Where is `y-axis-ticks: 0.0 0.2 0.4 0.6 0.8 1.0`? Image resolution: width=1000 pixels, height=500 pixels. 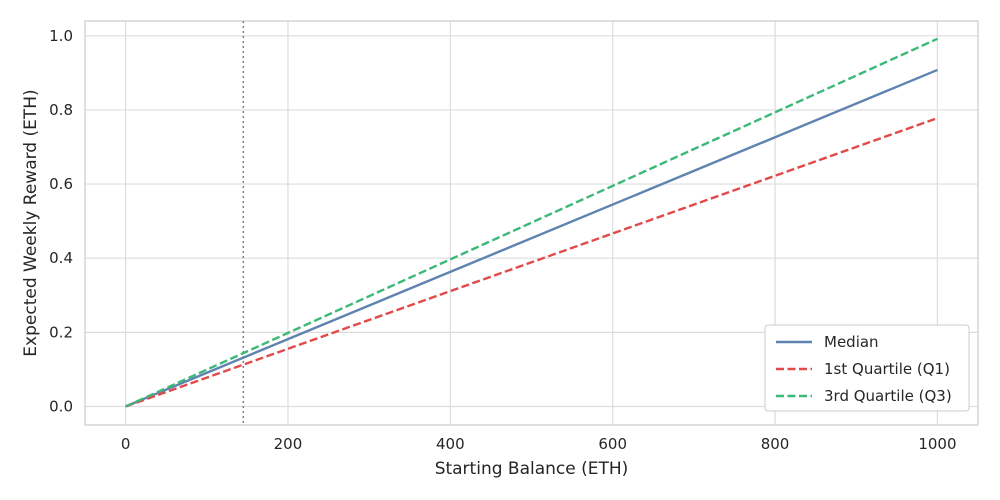
y-axis-ticks: 0.0 0.2 0.4 0.6 0.8 1.0 is located at coordinates (61, 221).